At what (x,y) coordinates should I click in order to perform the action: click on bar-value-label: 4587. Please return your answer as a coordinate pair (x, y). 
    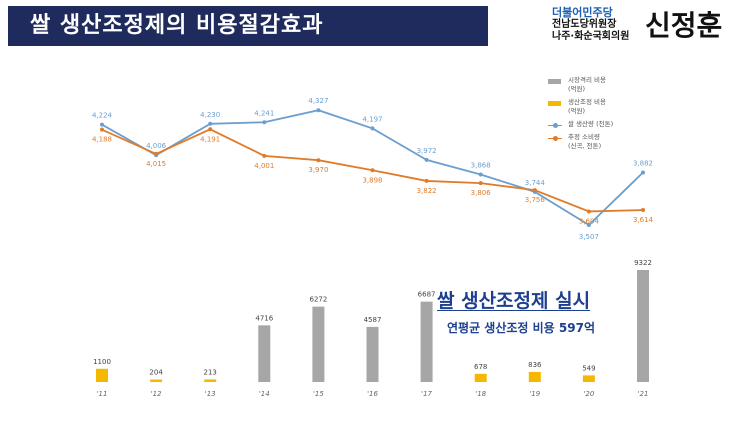
    Looking at the image, I should click on (373, 320).